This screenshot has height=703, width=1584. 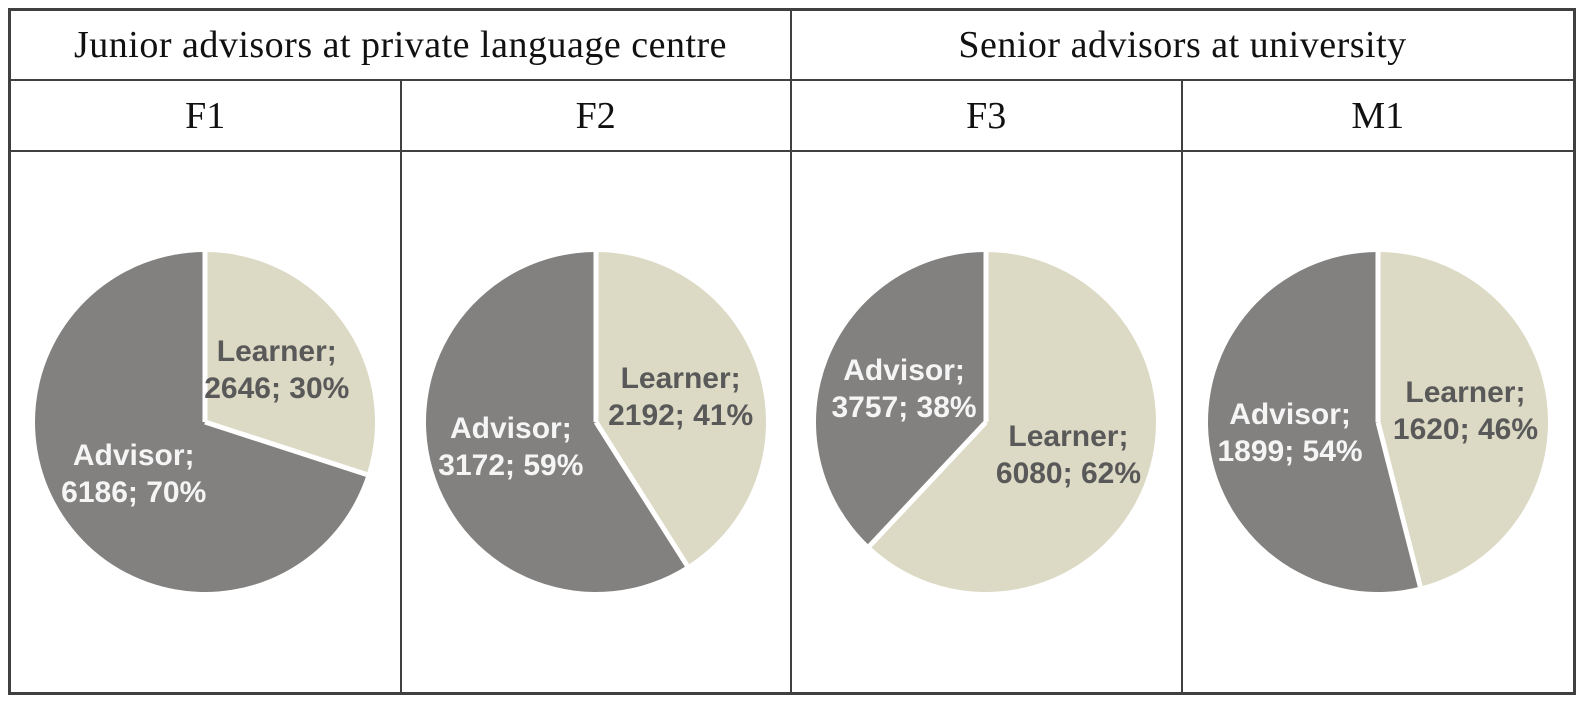 What do you see at coordinates (681, 416) in the screenshot?
I see `pie-label-learner-value: 2192; 41%` at bounding box center [681, 416].